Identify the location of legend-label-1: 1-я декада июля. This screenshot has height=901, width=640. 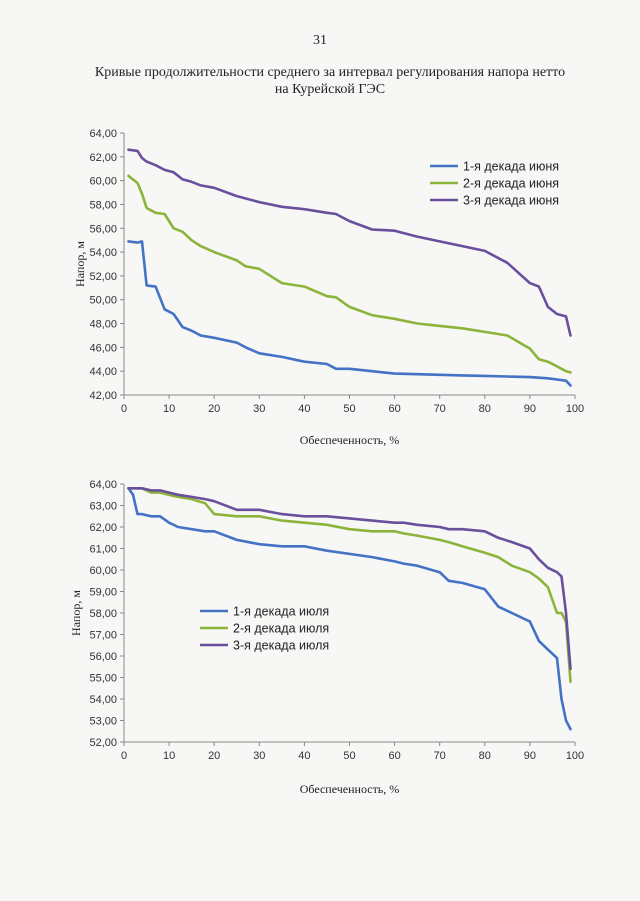
(281, 612).